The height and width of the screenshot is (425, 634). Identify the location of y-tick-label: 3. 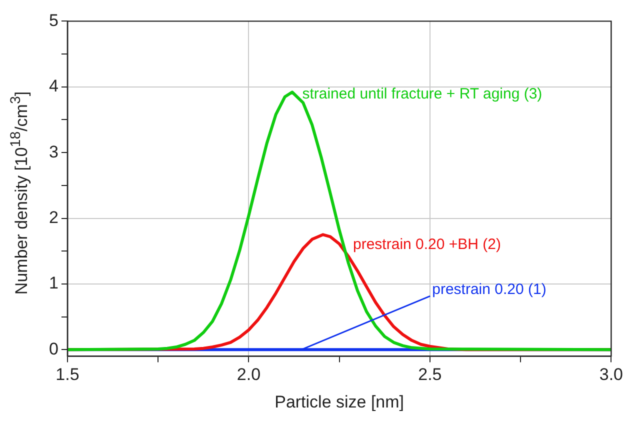
(53, 152).